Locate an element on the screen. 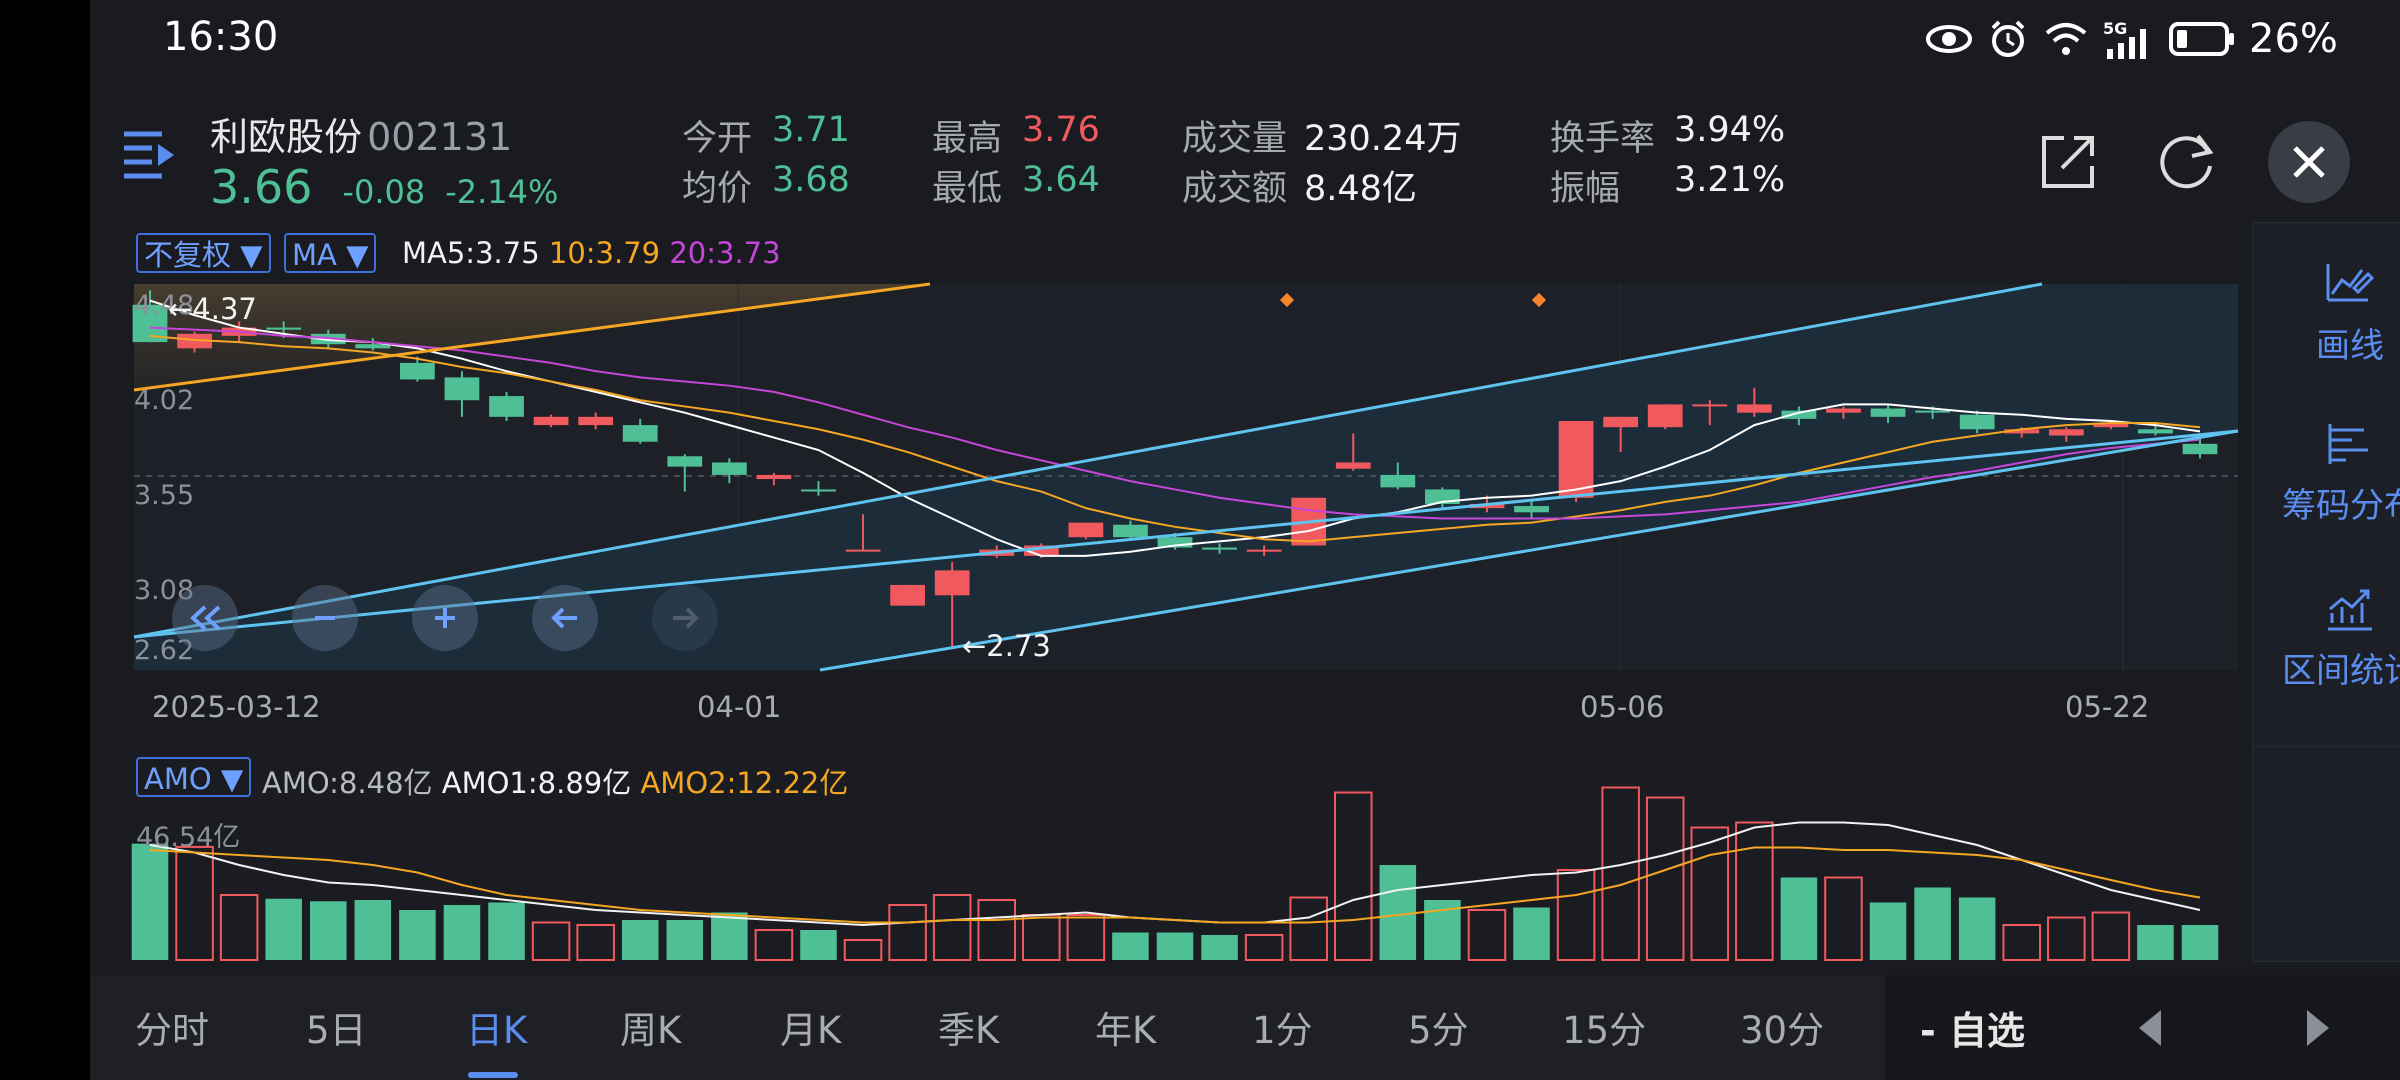  sidebar-tool-2: 筹码分布 is located at coordinates (2327, 473).